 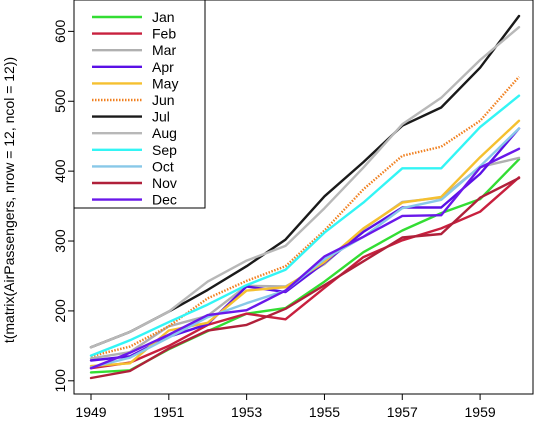 I want to click on legend-label-feb: Feb, so click(x=164, y=34).